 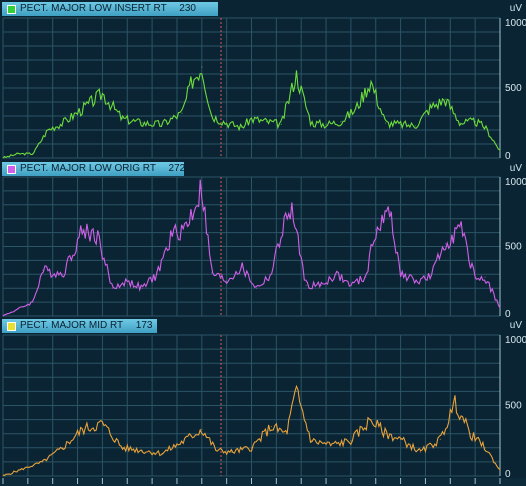 What do you see at coordinates (93, 8) in the screenshot?
I see `panel-title-text: PECT. MAJOR LOW INSERT RT` at bounding box center [93, 8].